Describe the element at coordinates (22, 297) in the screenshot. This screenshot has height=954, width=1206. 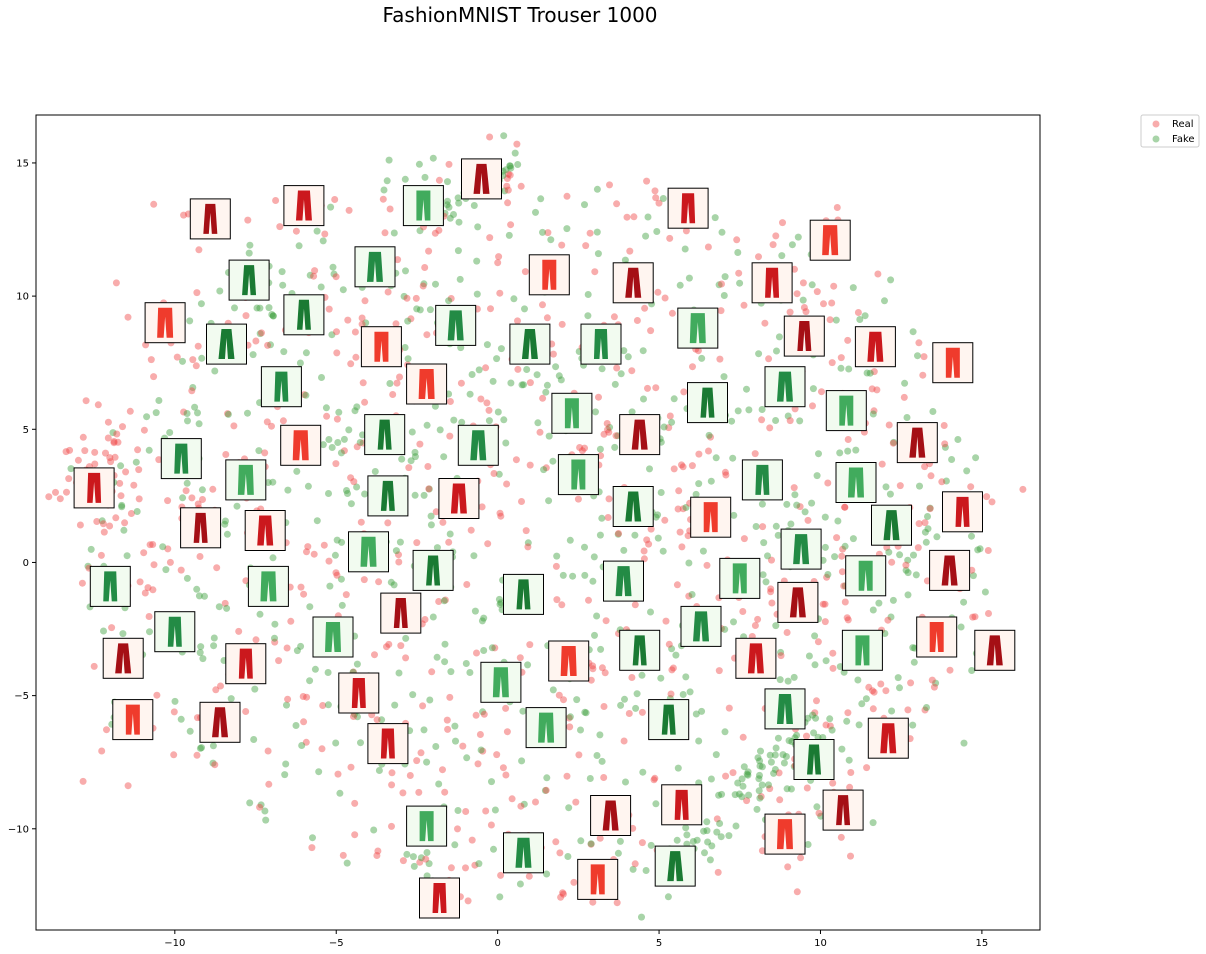
I see `y-tick-label: 10` at that location.